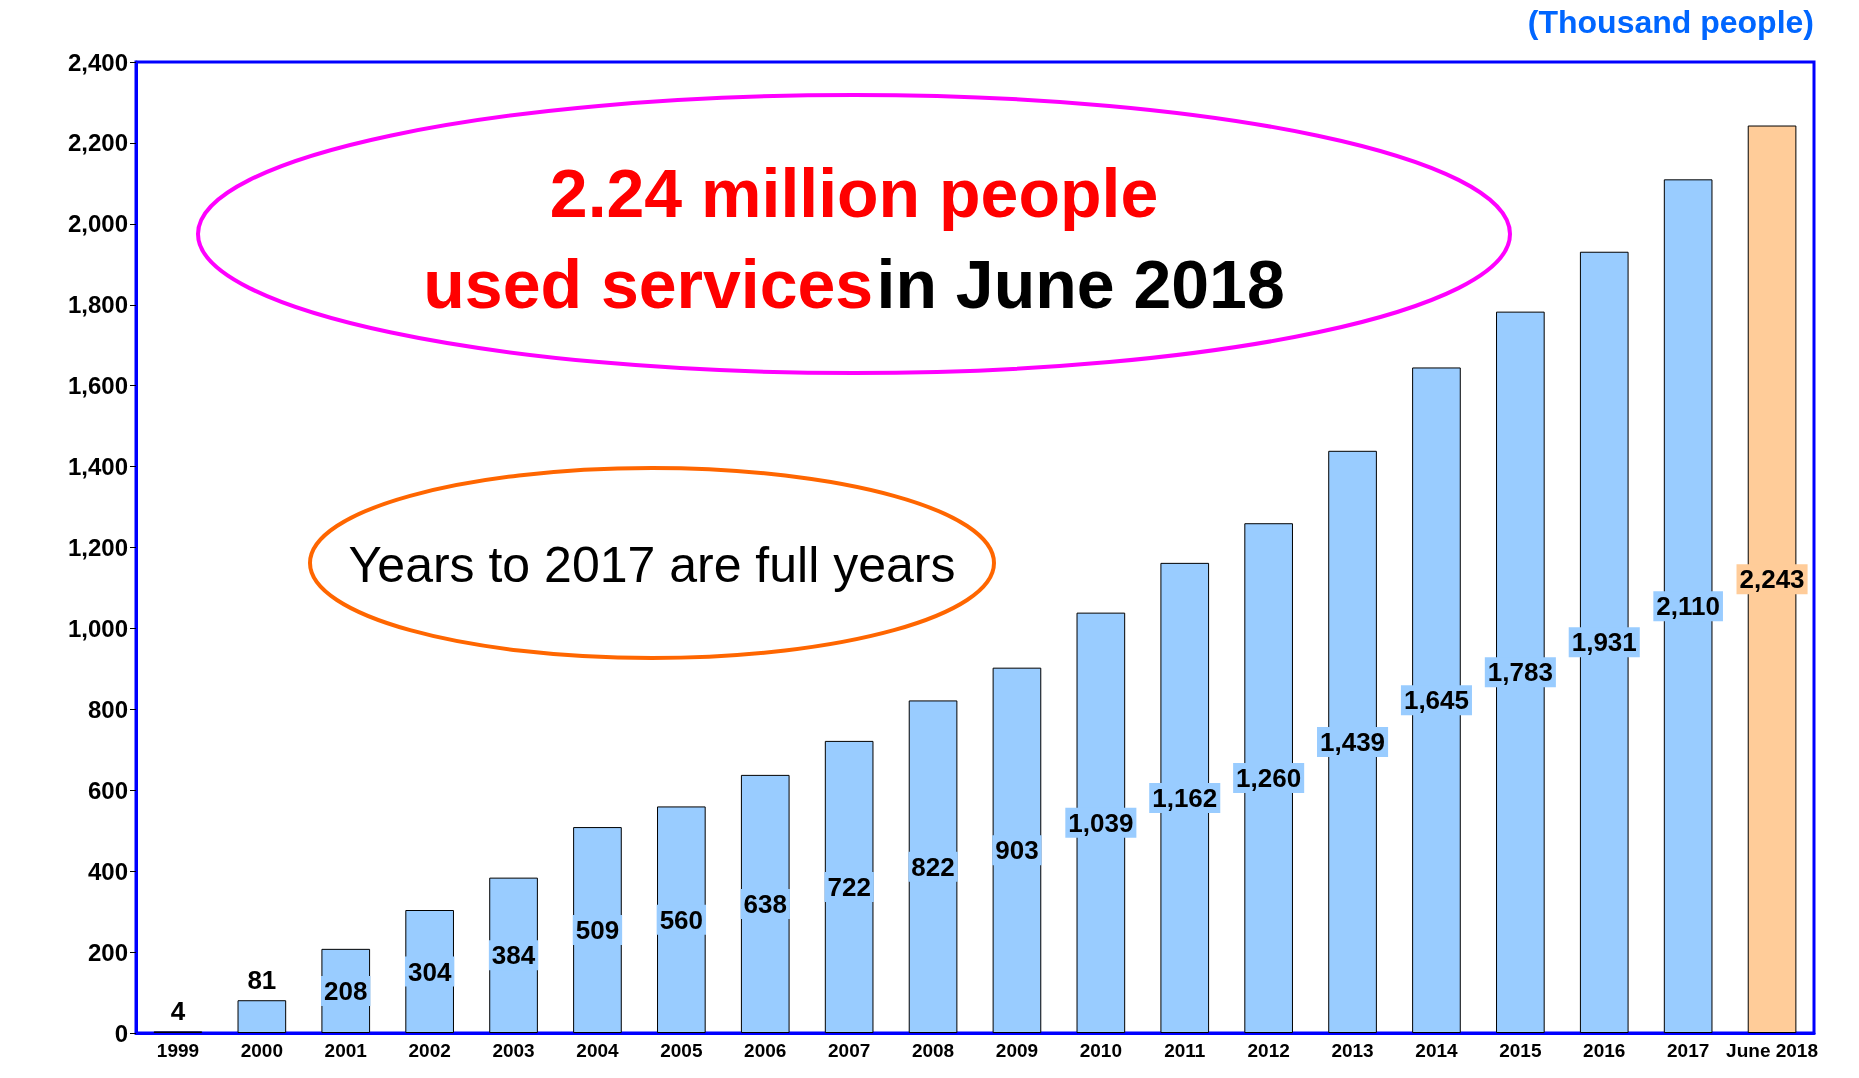 This screenshot has width=1859, height=1078. I want to click on annotation: Years to 2017 are full years, so click(652, 565).